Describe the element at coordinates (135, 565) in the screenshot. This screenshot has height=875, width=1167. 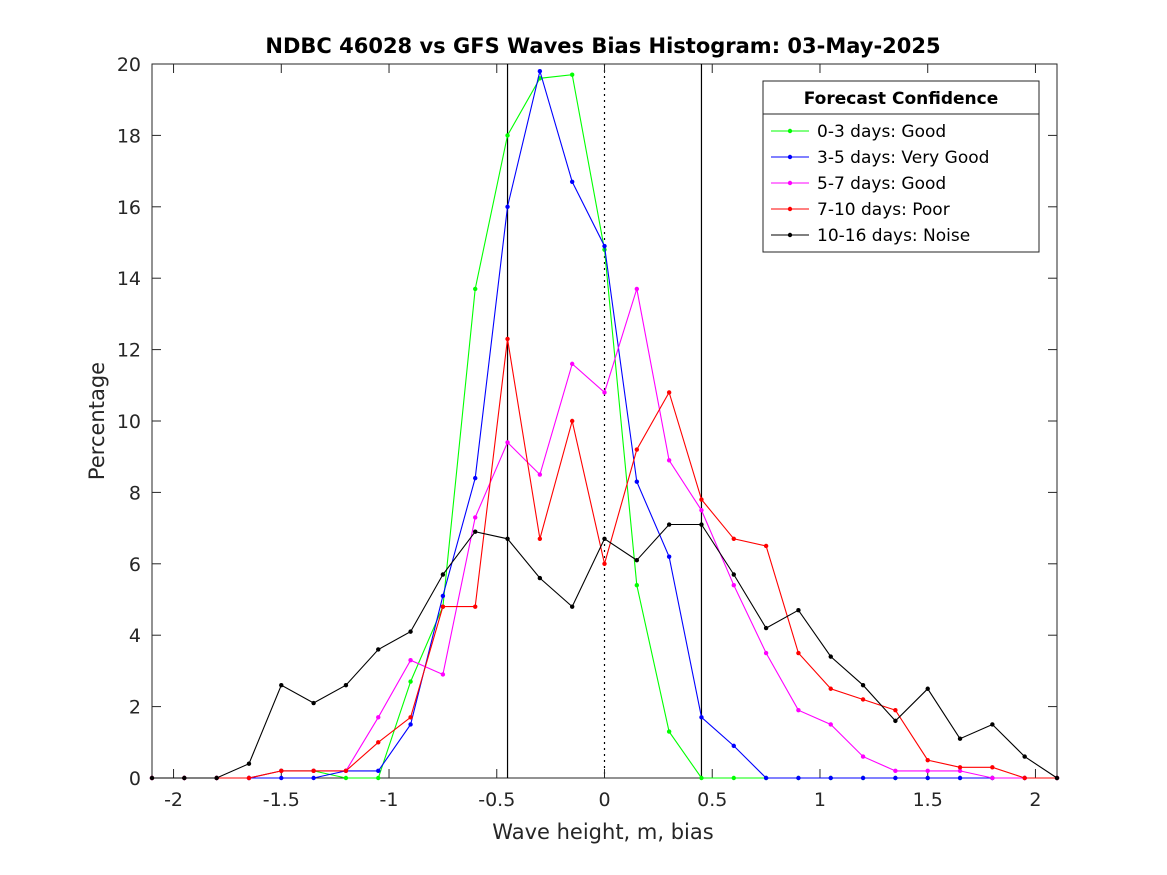
I see `y-tick-label: 6` at that location.